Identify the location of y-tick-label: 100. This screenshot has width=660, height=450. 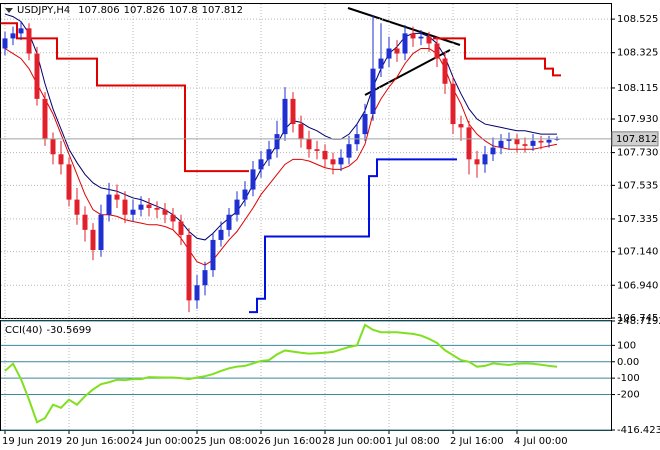
(626, 345).